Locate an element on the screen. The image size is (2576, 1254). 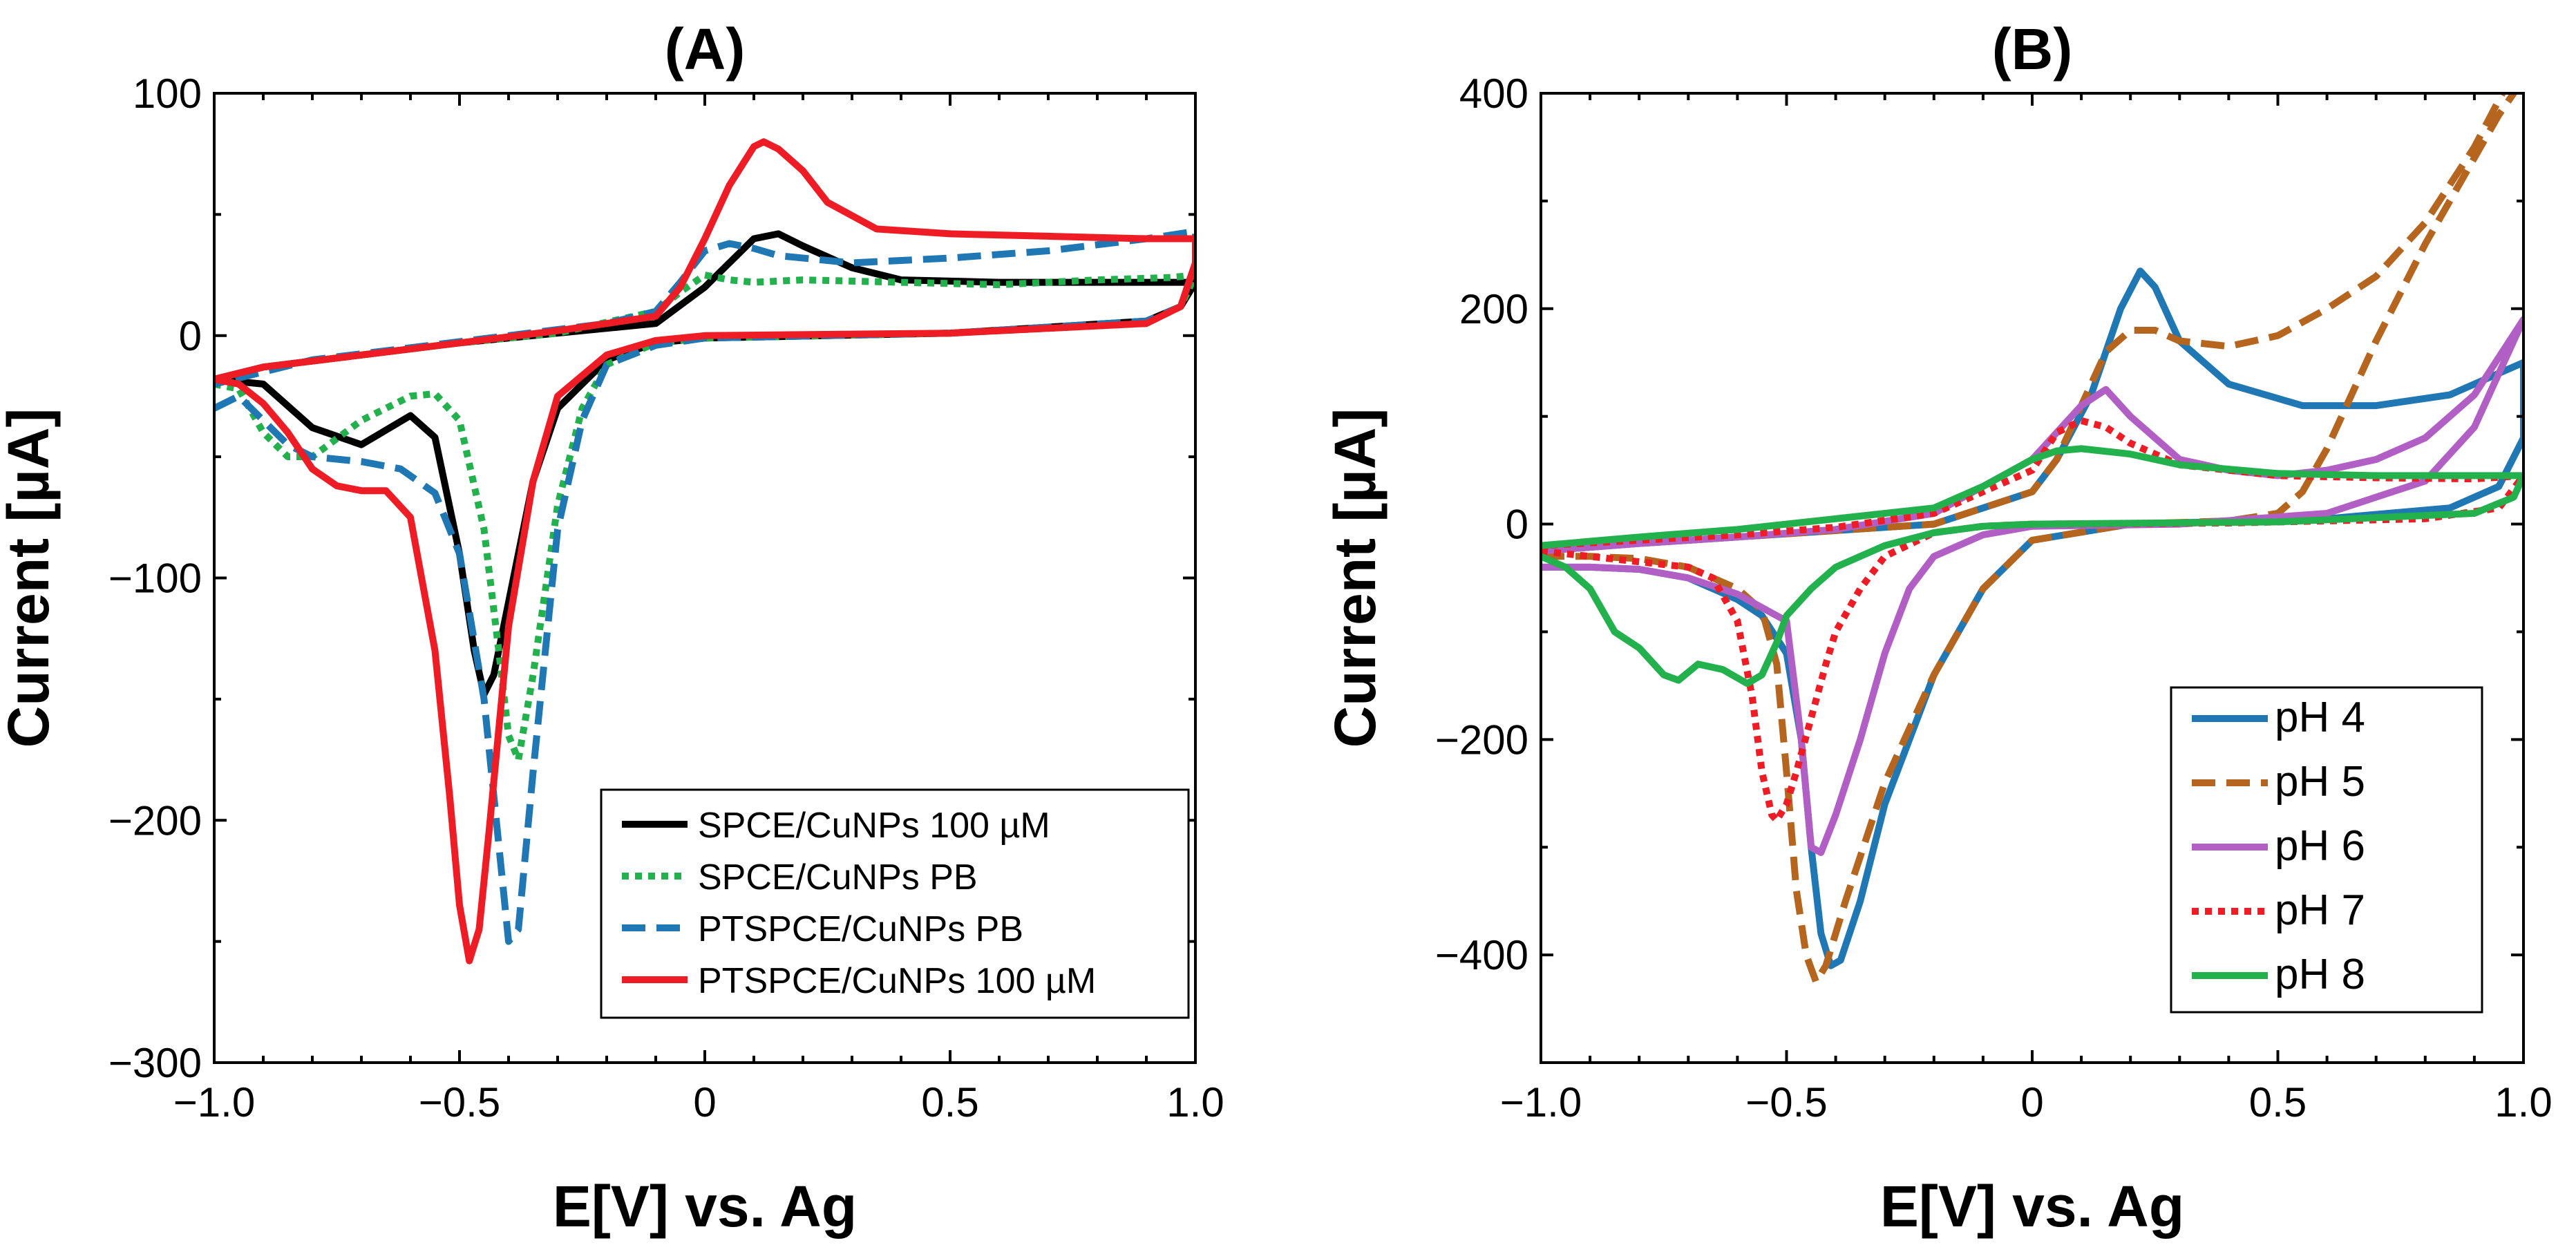
y-tick-label: 400 is located at coordinates (1493, 94).